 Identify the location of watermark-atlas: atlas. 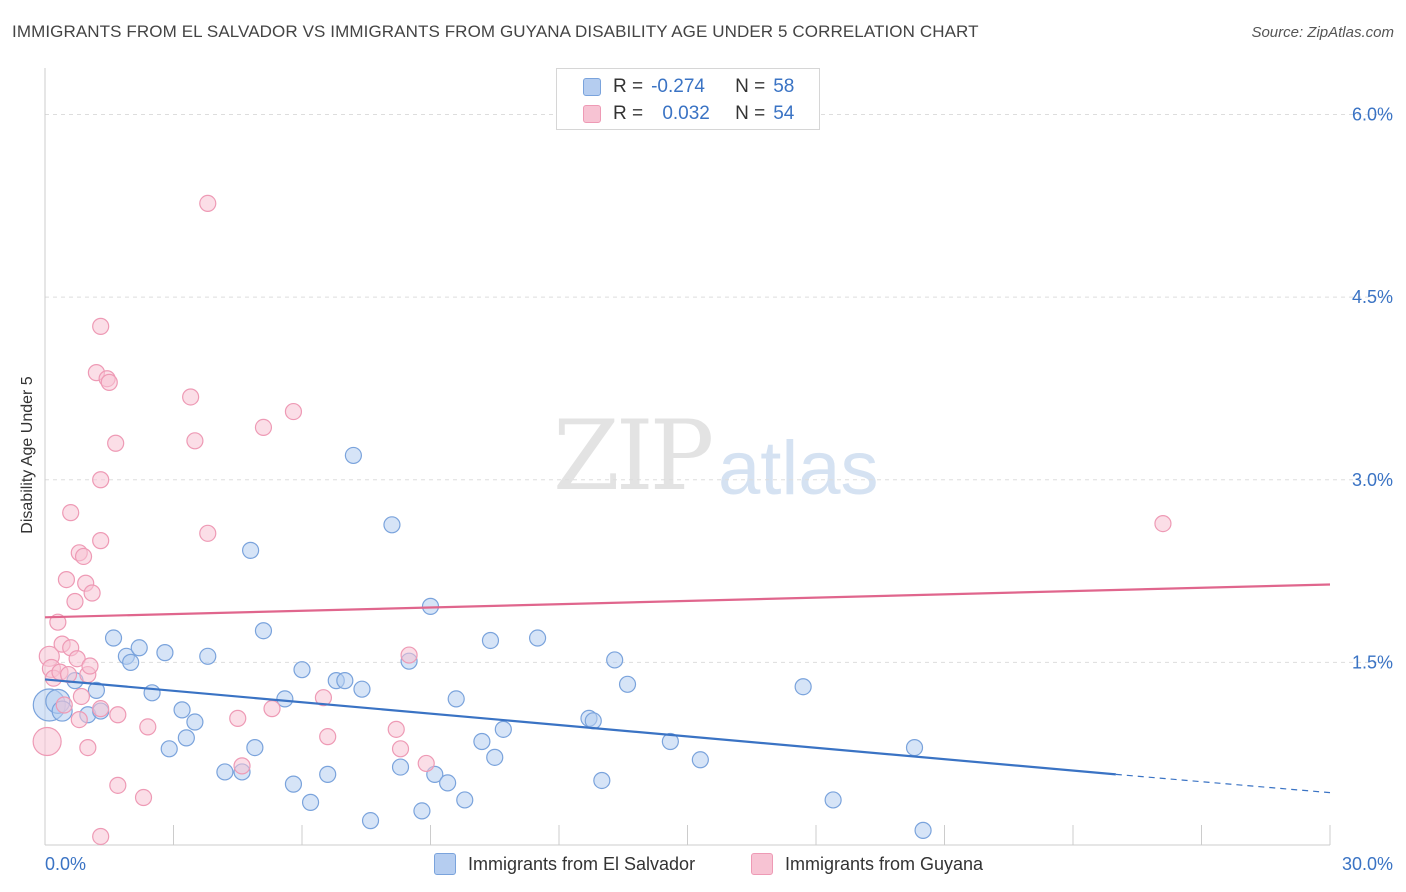
(798, 468).